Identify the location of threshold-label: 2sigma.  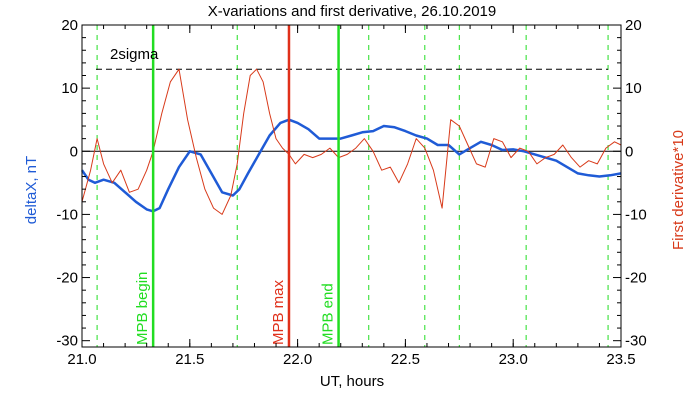
(134, 54).